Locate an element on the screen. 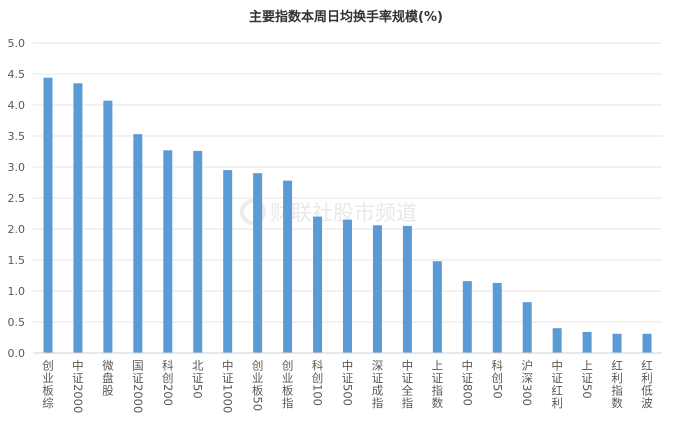 This screenshot has height=421, width=692. svg-text: 盘 is located at coordinates (108, 378).